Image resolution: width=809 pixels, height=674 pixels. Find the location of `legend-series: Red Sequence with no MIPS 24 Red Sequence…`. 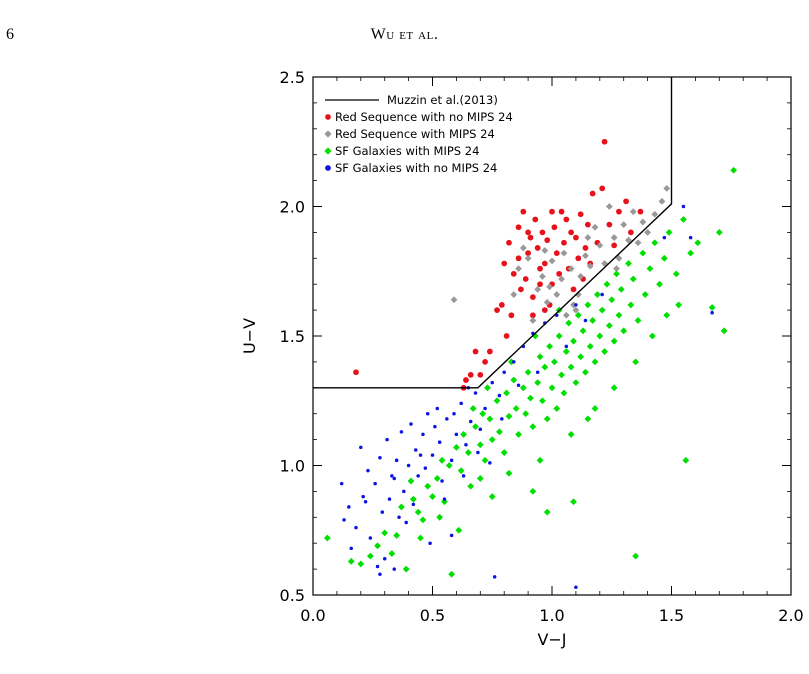

legend-series: Red Sequence with no MIPS 24 Red Sequence… is located at coordinates (418, 142).